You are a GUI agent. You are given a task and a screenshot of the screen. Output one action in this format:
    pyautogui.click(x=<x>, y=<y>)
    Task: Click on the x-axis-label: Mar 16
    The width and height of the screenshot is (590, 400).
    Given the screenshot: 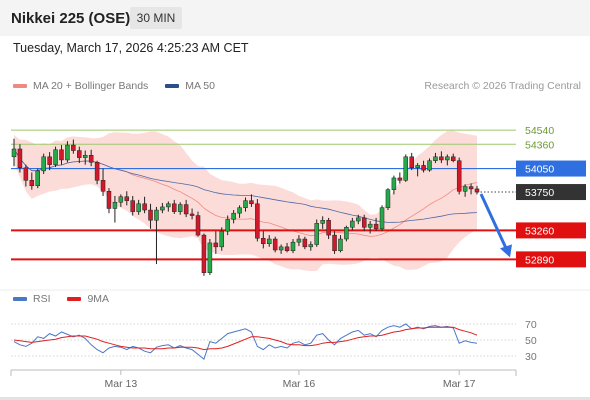 What is the action you would take?
    pyautogui.click(x=299, y=384)
    